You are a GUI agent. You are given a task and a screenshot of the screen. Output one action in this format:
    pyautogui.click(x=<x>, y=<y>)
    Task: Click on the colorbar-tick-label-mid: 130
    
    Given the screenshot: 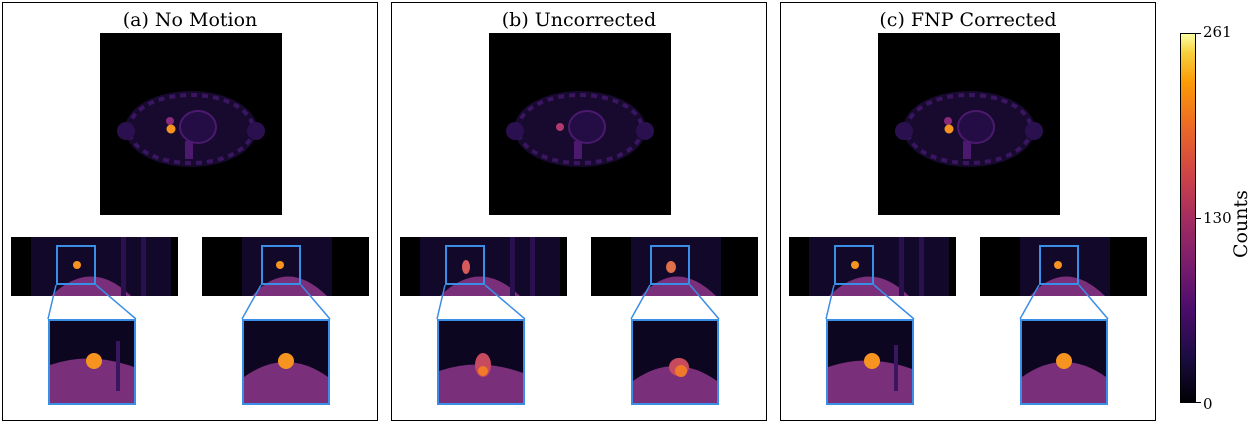 What is the action you would take?
    pyautogui.click(x=1217, y=218)
    